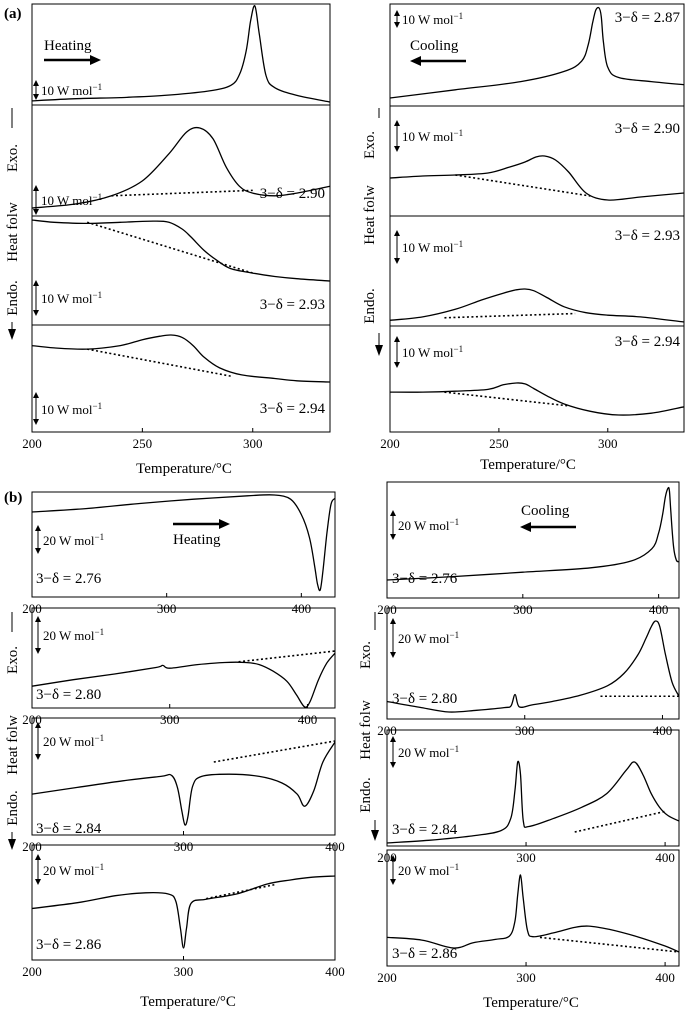 The height and width of the screenshot is (1011, 685). I want to click on xlabel-a-cooling: Temperature/°C, so click(528, 465).